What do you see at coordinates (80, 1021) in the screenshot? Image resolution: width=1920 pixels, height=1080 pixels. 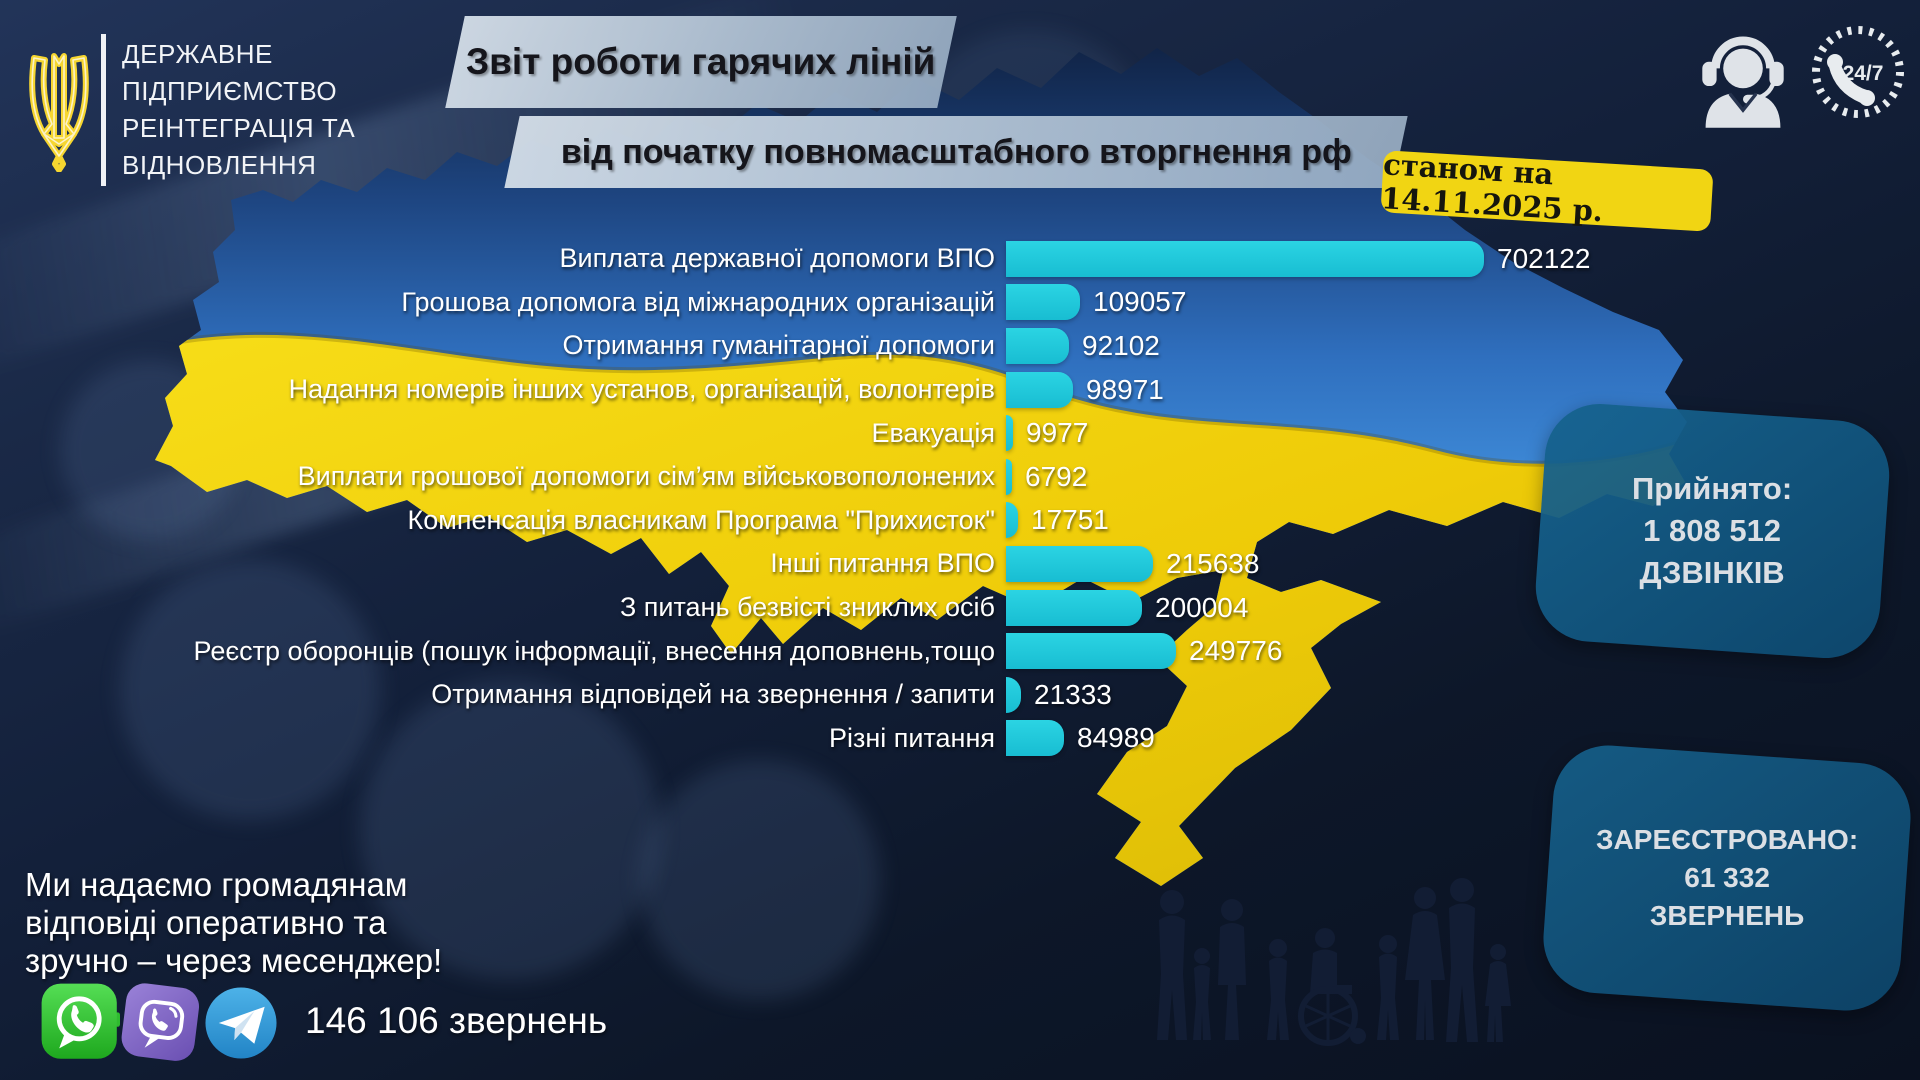 I see `whatsapp-icon` at bounding box center [80, 1021].